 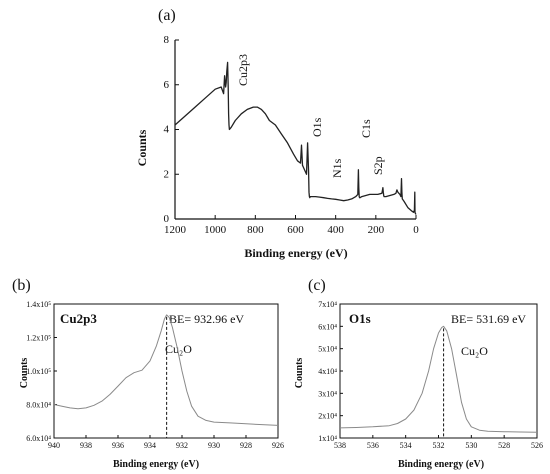 What do you see at coordinates (327, 438) in the screenshot?
I see `y-tick-label: 1x10⁴` at bounding box center [327, 438].